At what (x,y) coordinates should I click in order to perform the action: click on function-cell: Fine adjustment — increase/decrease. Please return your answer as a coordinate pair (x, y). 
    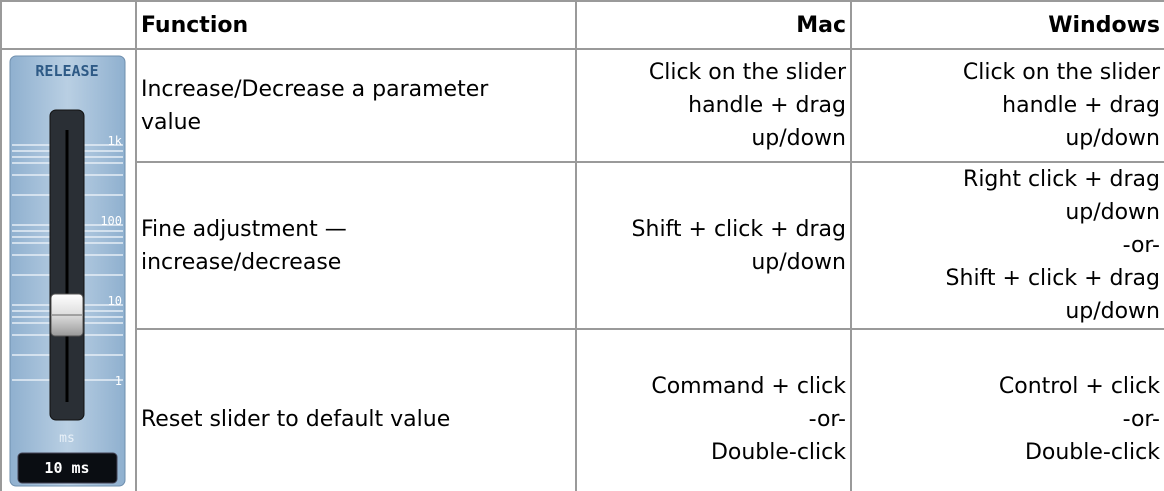
    Looking at the image, I should click on (356, 245).